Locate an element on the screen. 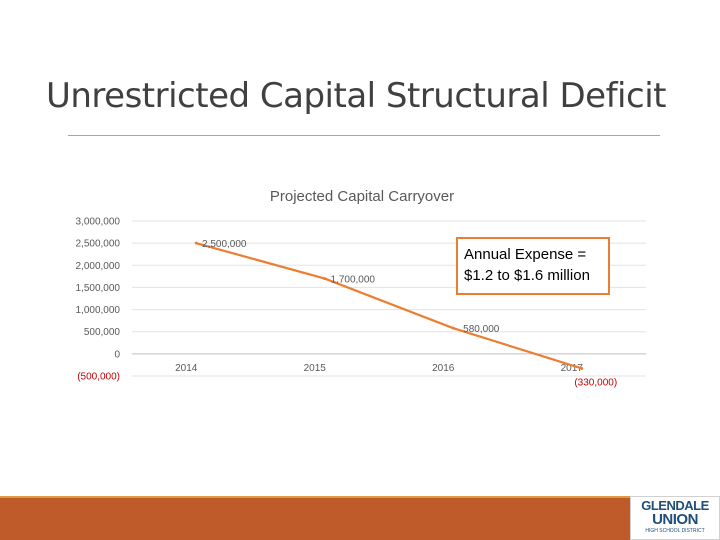 The width and height of the screenshot is (720, 540). x-tick-label: 2016 is located at coordinates (443, 368).